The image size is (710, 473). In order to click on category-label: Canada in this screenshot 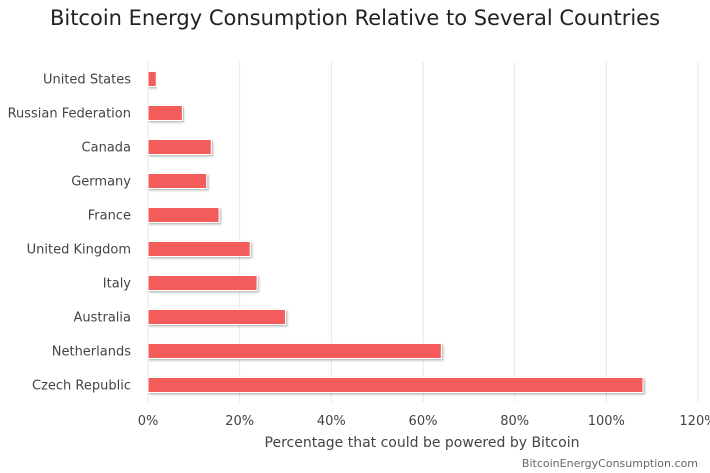, I will do `click(106, 148)`.